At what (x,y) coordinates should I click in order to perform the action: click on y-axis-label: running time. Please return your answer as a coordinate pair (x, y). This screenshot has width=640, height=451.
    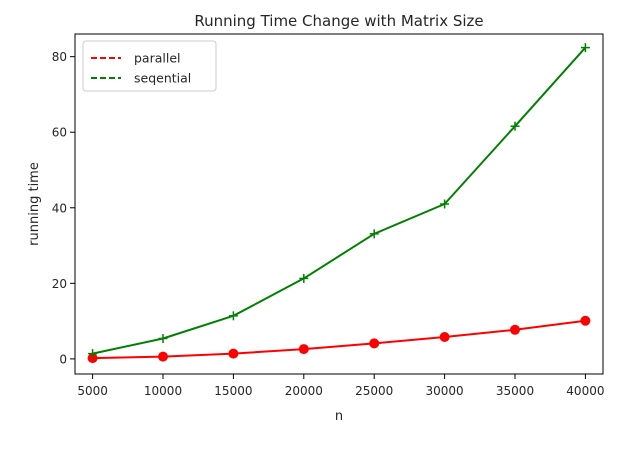
    Looking at the image, I should click on (34, 204).